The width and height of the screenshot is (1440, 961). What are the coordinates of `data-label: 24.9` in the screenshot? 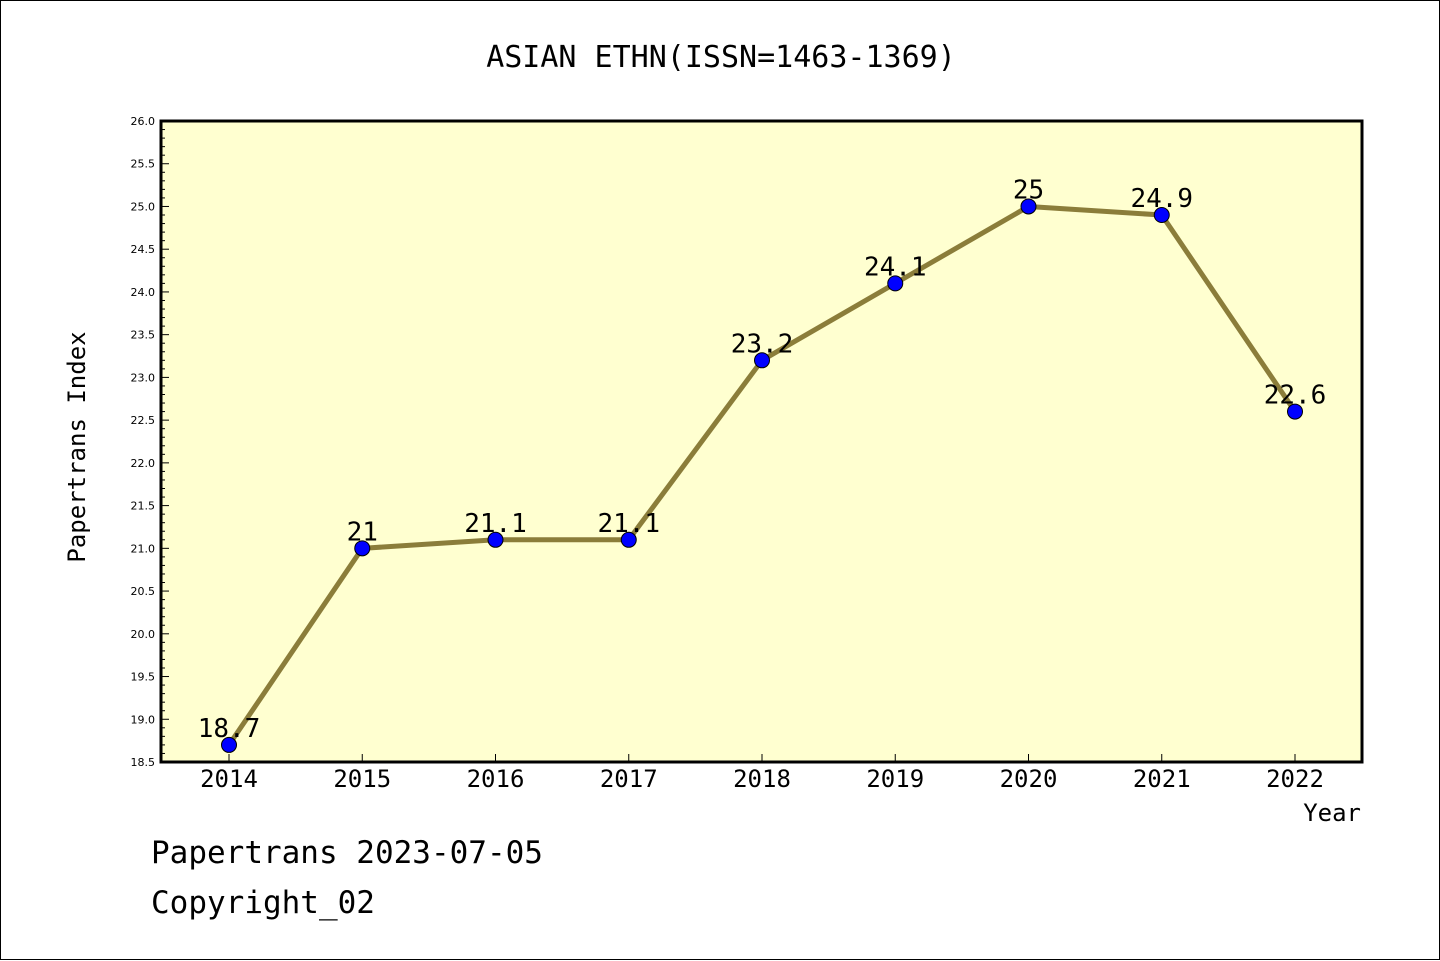 It's located at (1161, 199).